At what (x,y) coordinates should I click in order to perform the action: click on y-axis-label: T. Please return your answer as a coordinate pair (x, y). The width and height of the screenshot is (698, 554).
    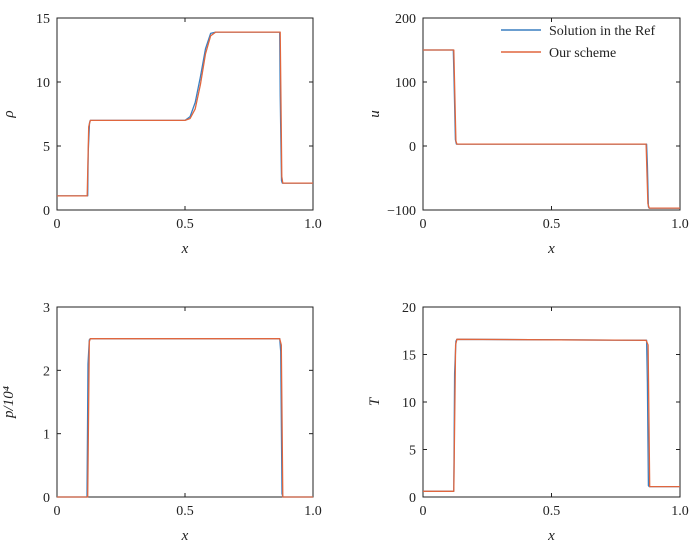
    Looking at the image, I should click on (375, 401).